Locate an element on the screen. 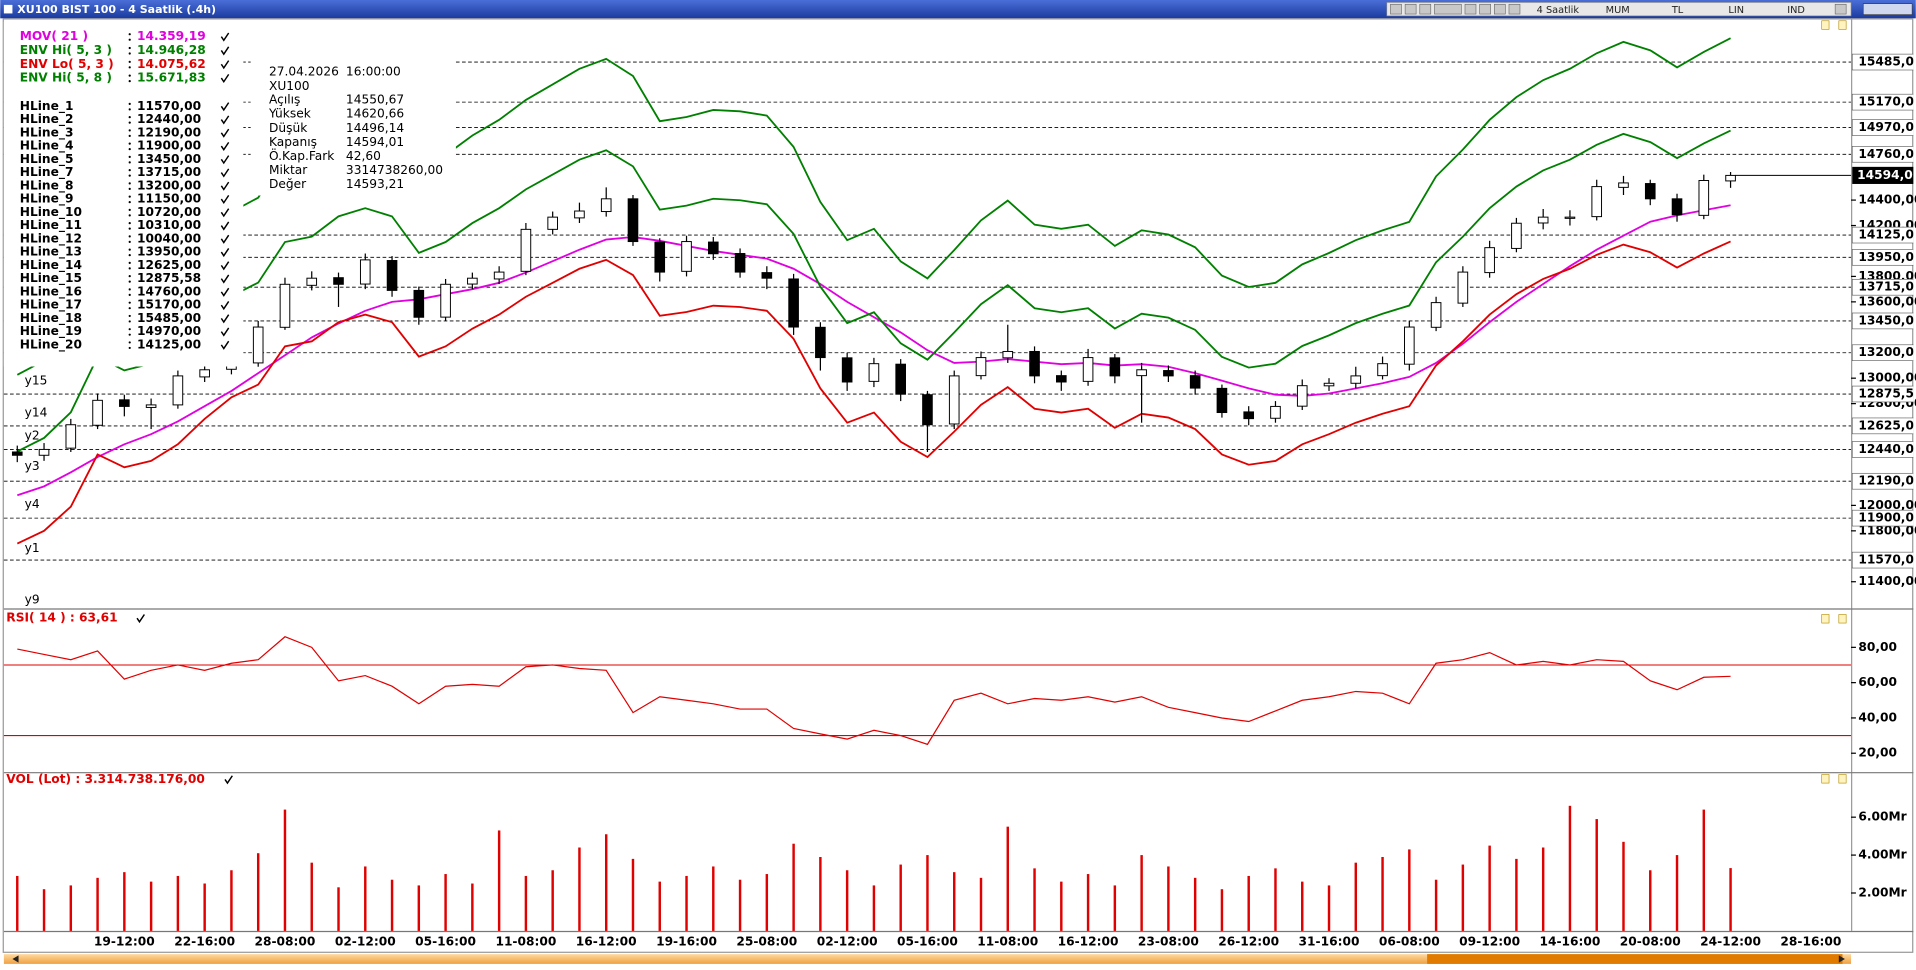 The width and height of the screenshot is (1916, 970). toolbar-item: 4 Saatlik is located at coordinates (1558, 10).